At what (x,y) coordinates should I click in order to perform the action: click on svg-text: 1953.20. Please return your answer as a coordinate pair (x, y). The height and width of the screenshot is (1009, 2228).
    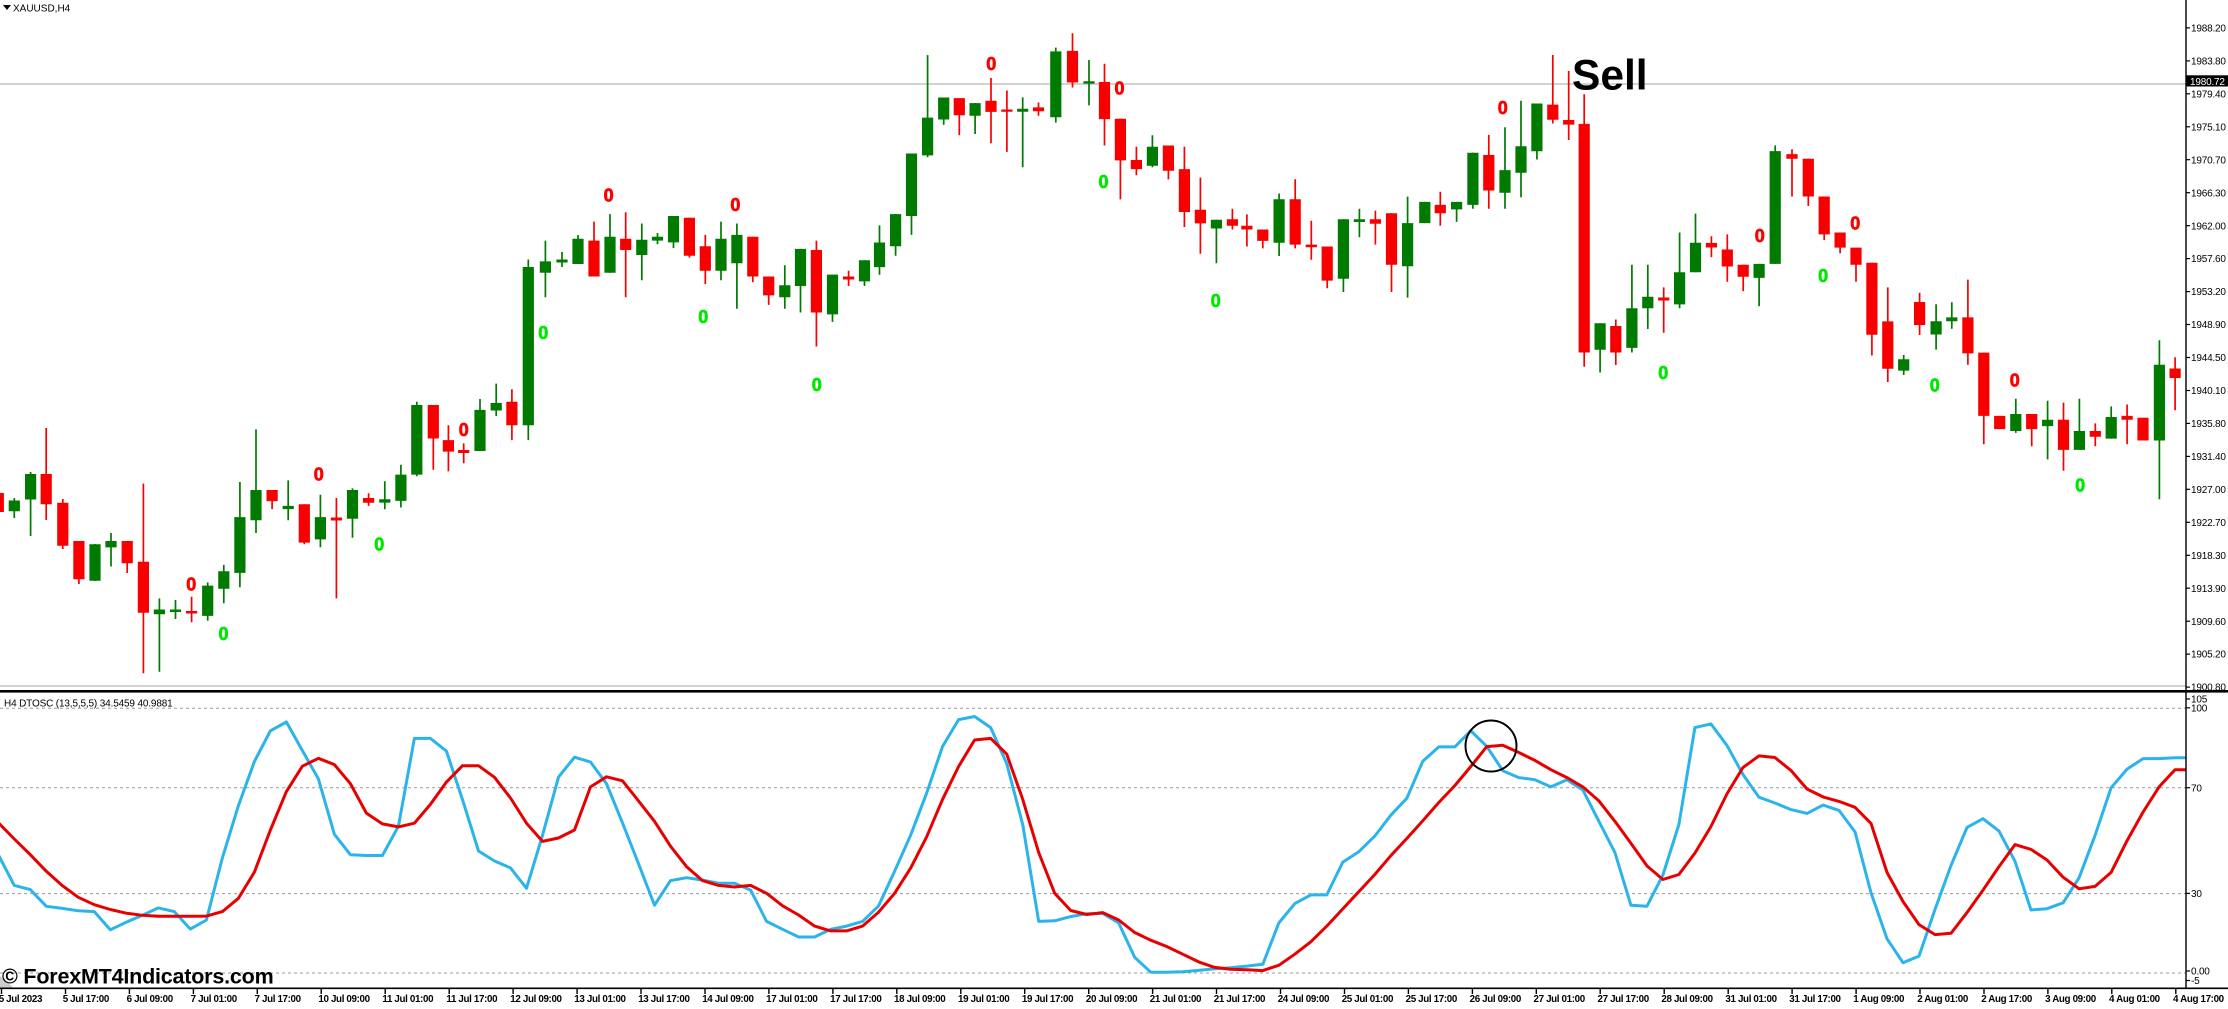
    Looking at the image, I should click on (2208, 292).